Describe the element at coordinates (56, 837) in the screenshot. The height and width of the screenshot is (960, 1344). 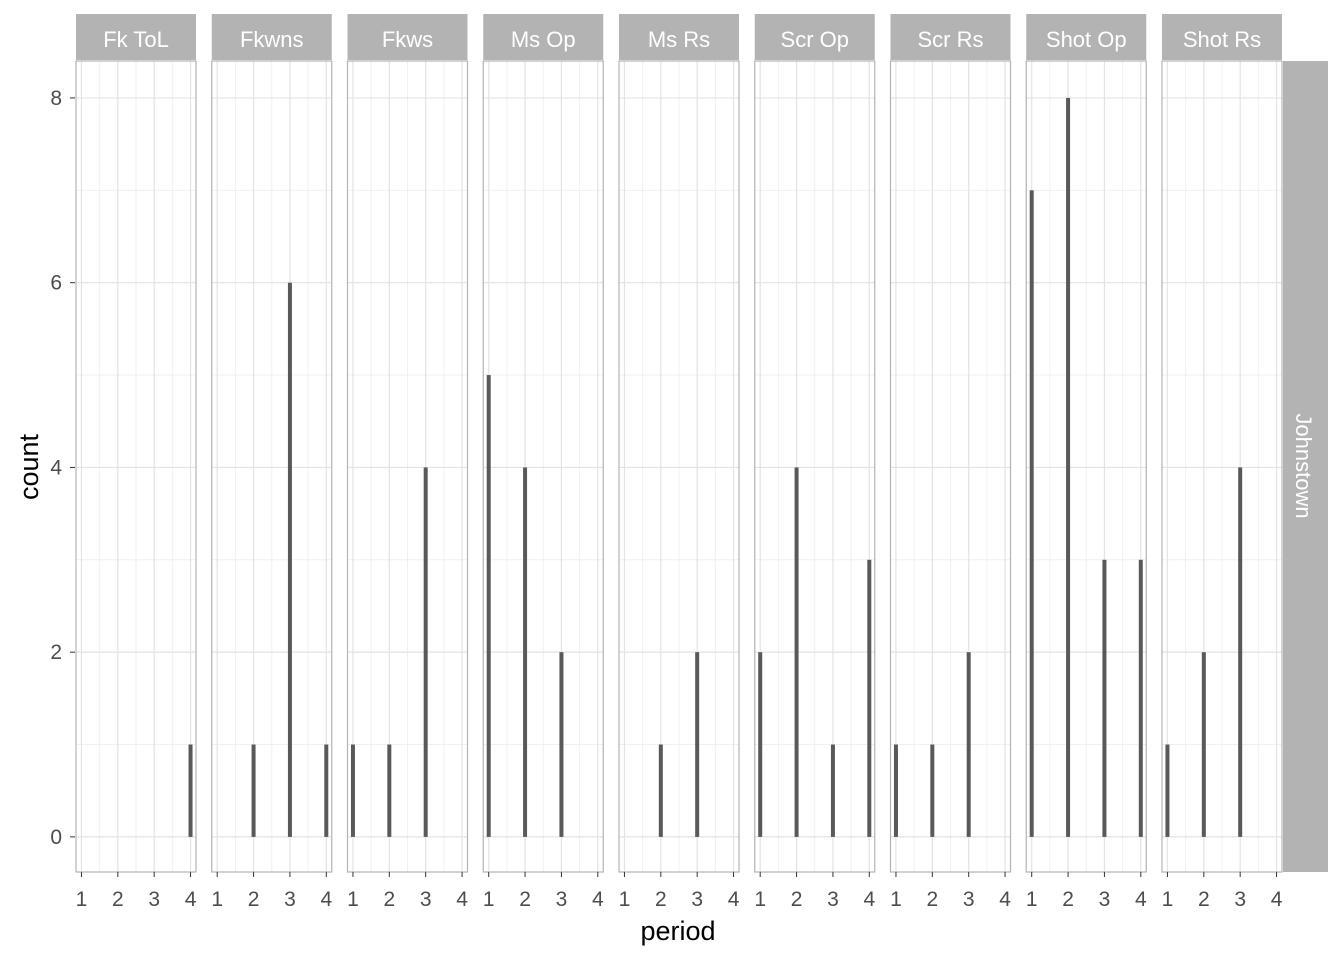
I see `y-tick-label: 0` at that location.